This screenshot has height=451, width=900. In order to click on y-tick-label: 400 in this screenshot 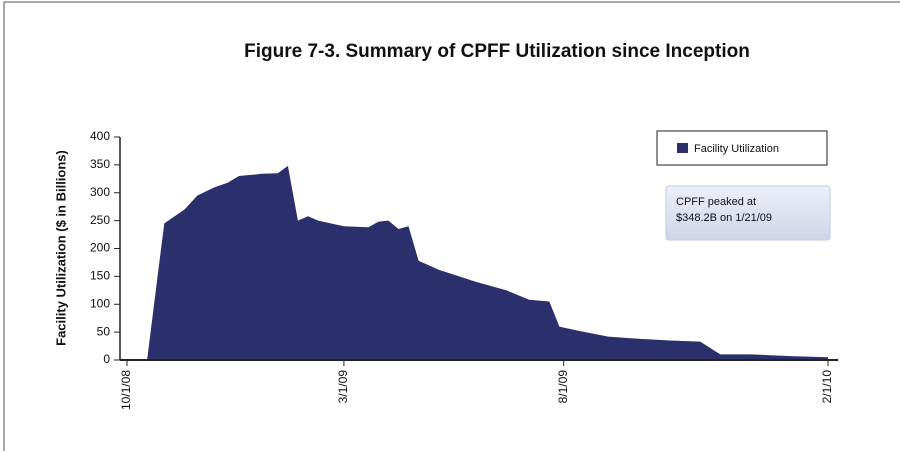, I will do `click(100, 136)`.